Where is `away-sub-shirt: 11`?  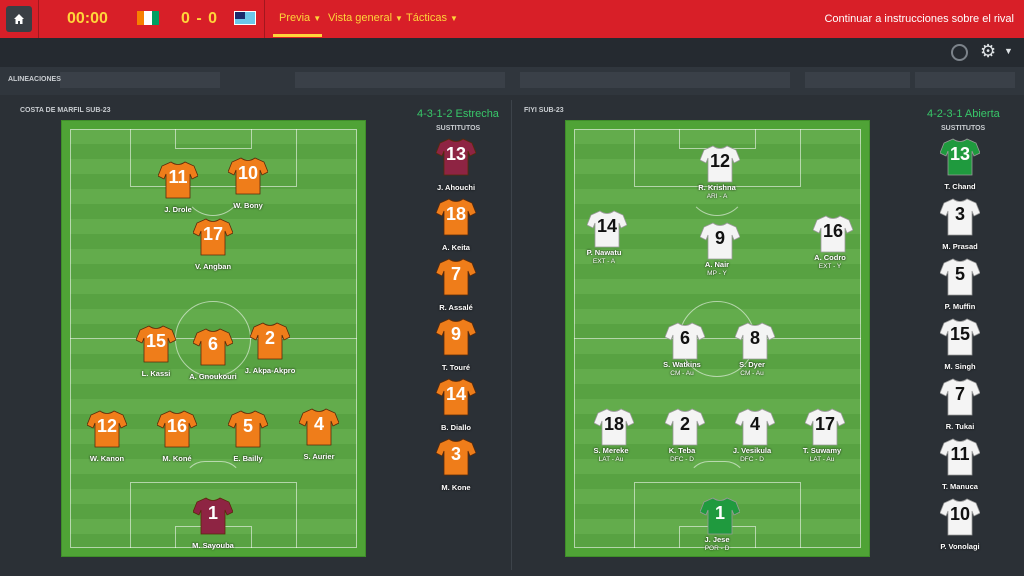 away-sub-shirt: 11 is located at coordinates (960, 457).